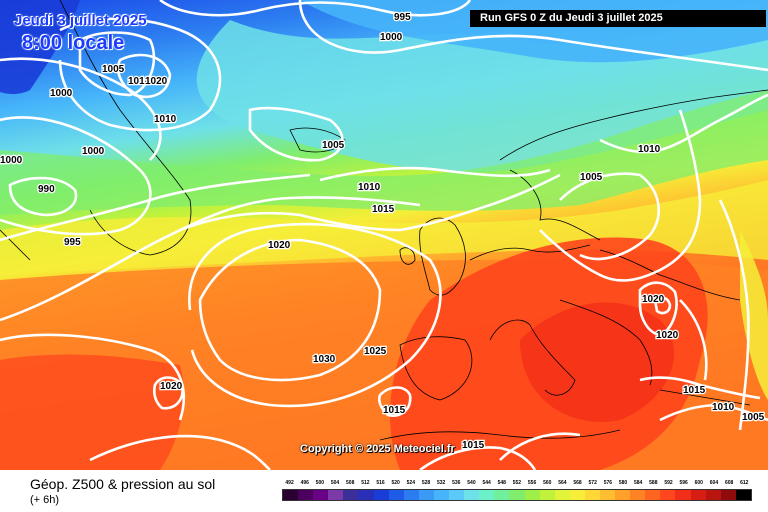 The height and width of the screenshot is (512, 768). I want to click on deep-blue-nw, so click(40, 47).